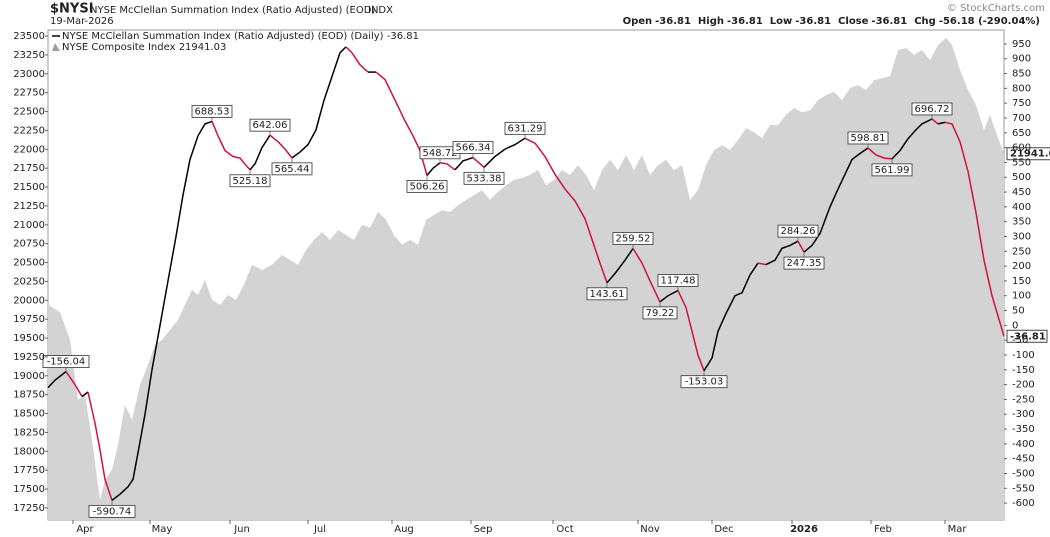 The height and width of the screenshot is (537, 1050). Describe the element at coordinates (29, 319) in the screenshot. I see `y-tick-label: 19750` at that location.